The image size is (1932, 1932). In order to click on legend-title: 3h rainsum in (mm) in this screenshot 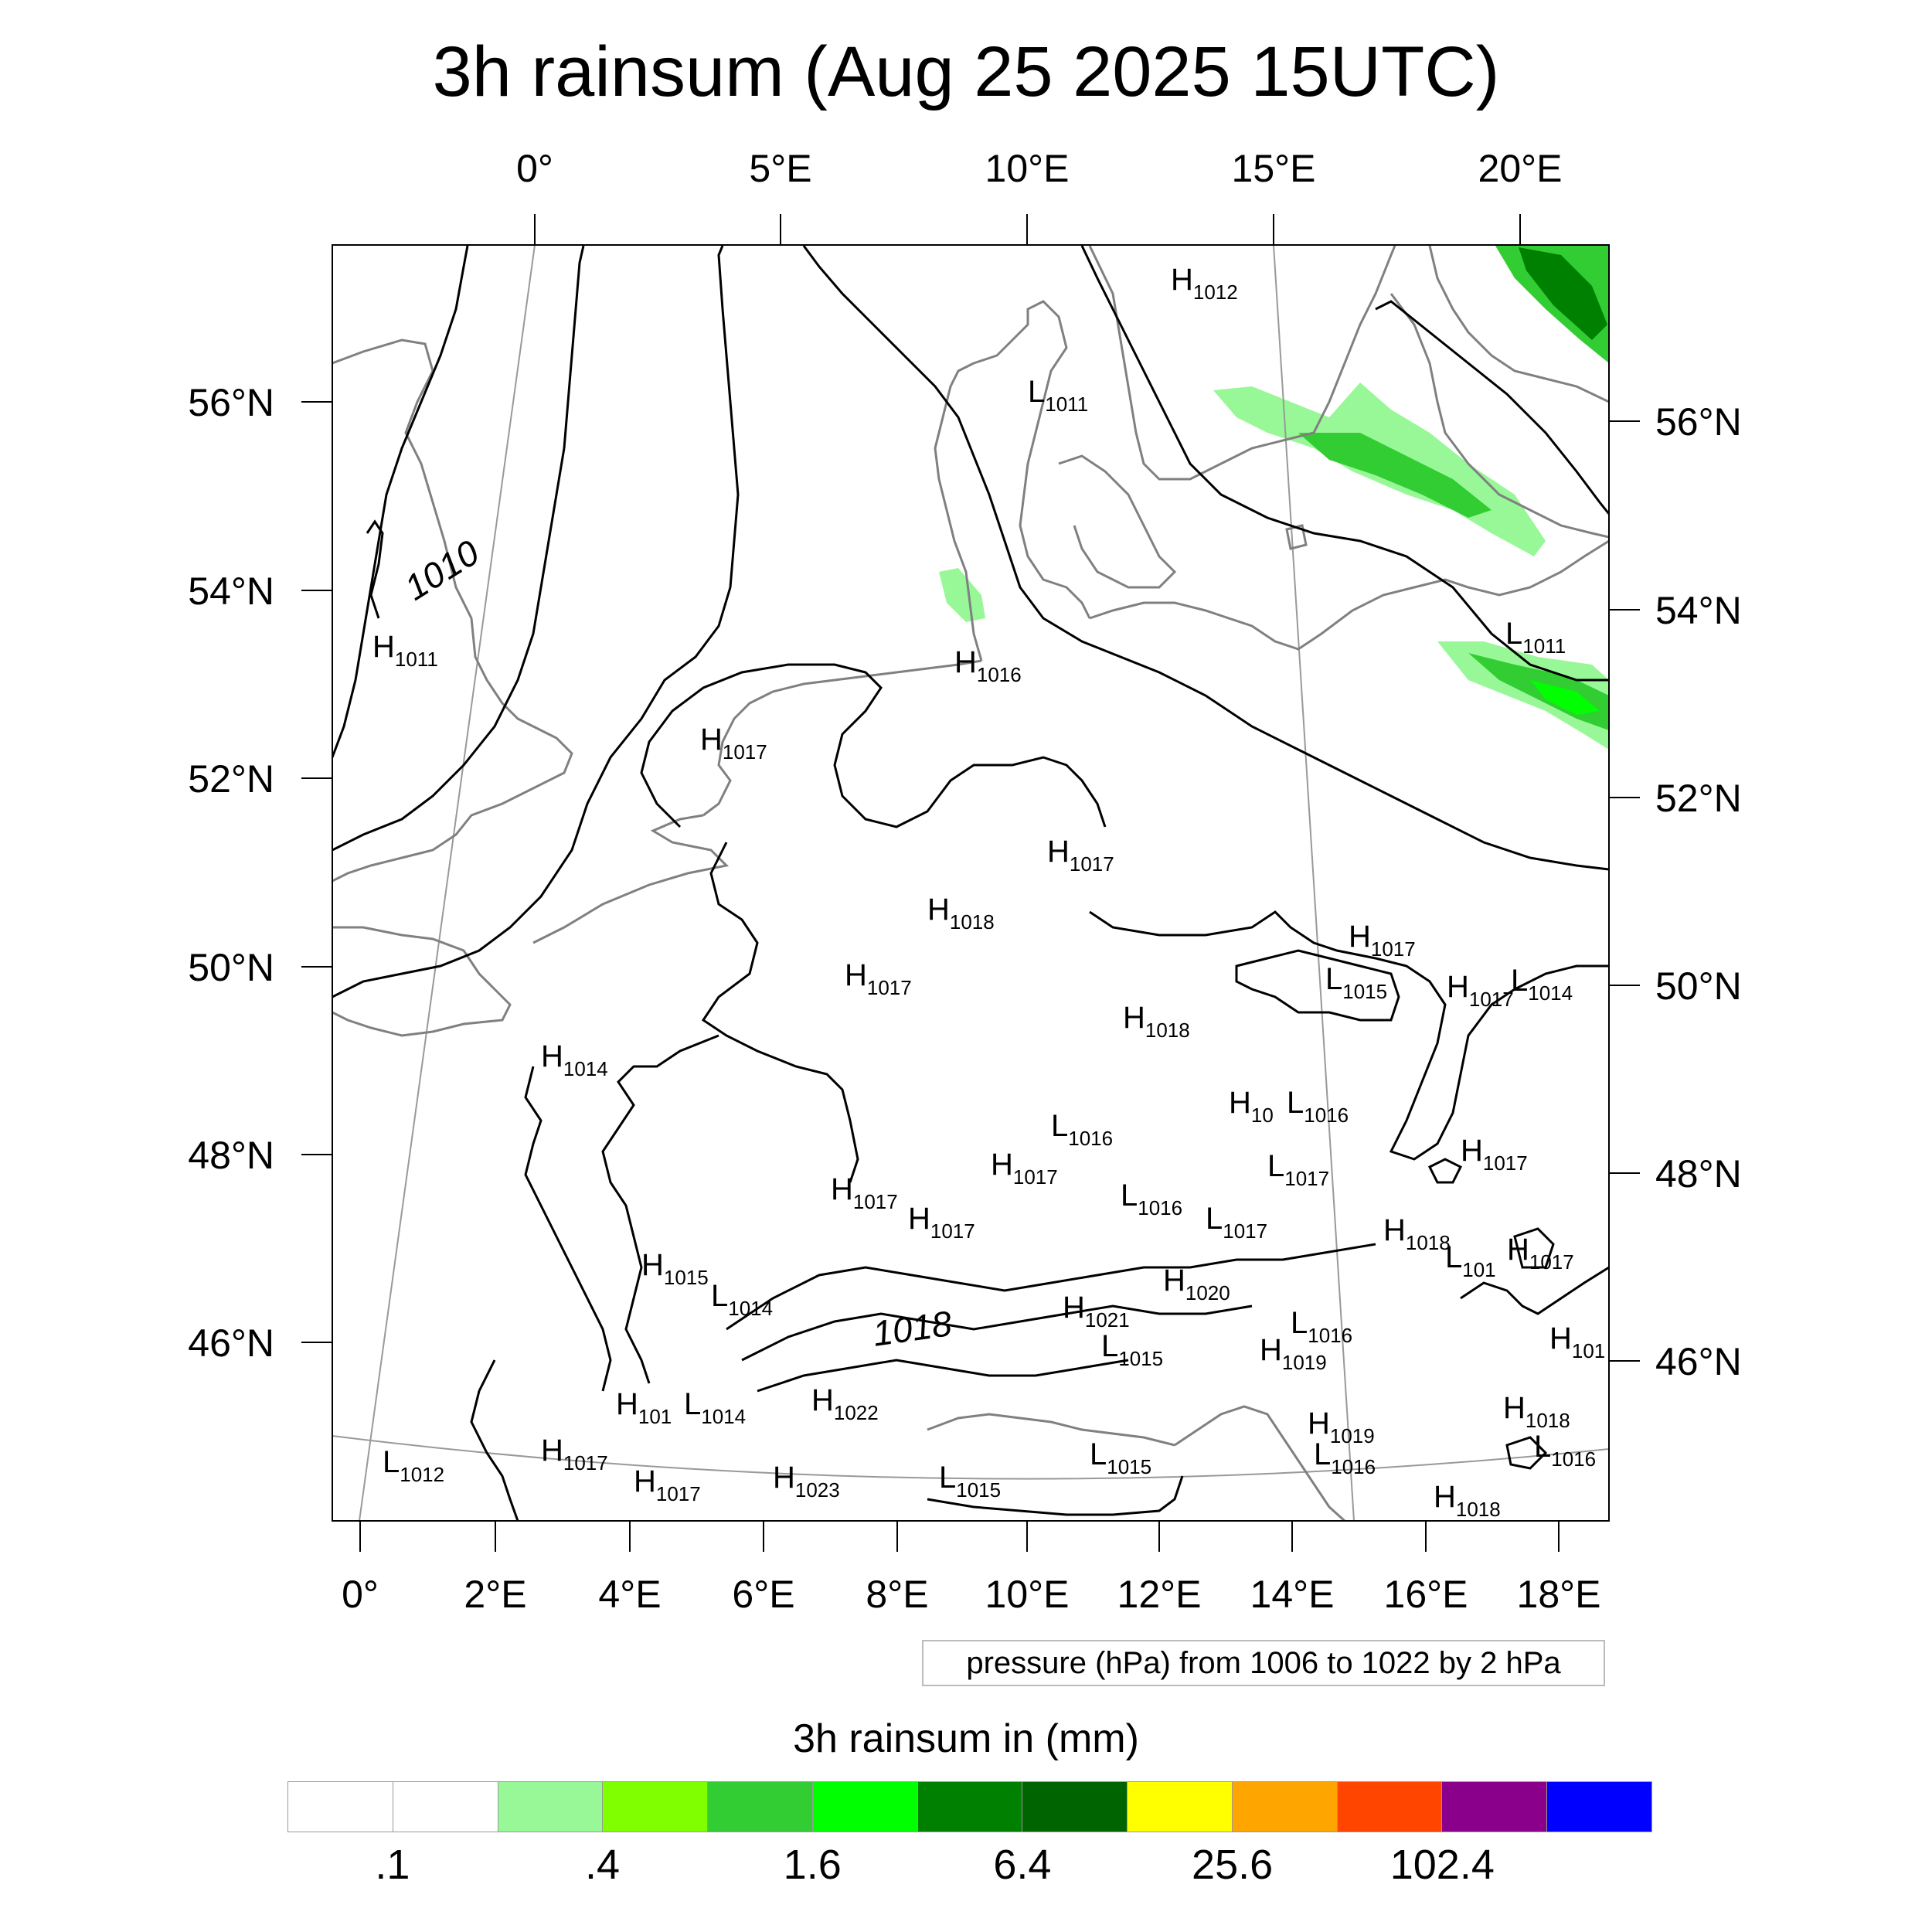, I will do `click(966, 1739)`.